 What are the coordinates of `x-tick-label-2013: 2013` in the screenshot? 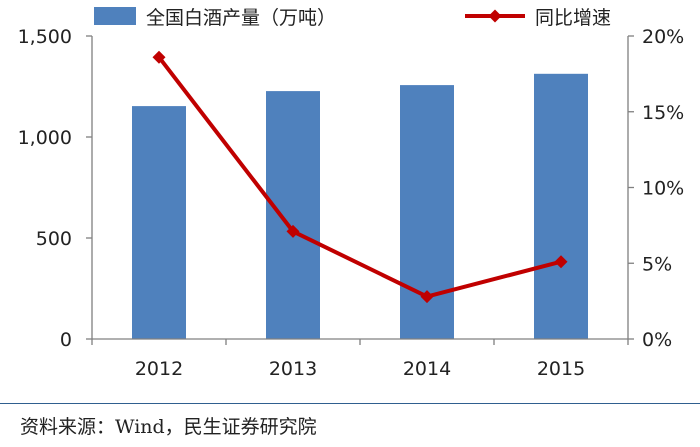 It's located at (293, 369).